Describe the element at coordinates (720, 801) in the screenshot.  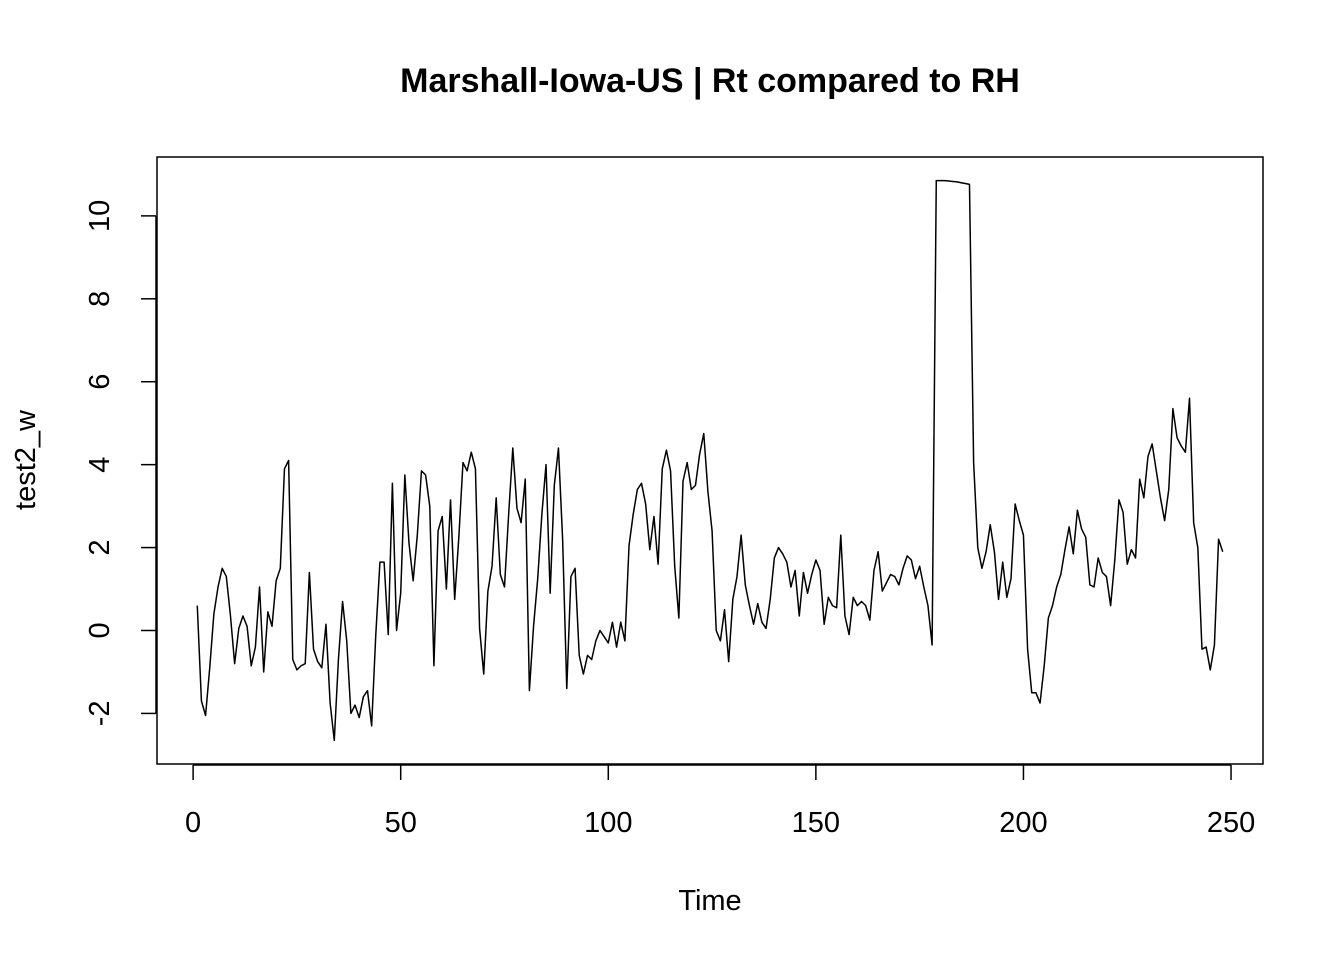
I see `x-axis: 0 50 100 150 200 250` at that location.